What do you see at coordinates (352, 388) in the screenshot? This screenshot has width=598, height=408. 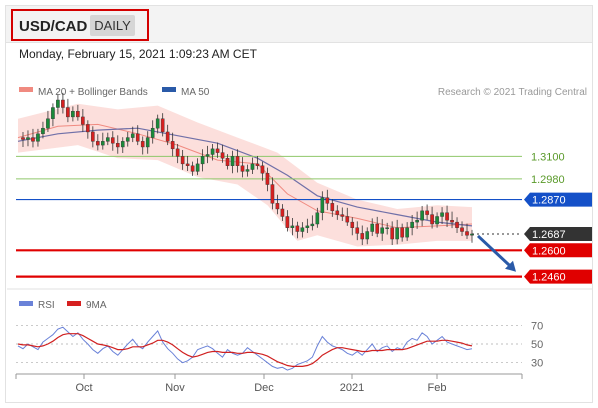 I see `x-tick-label: 2021` at bounding box center [352, 388].